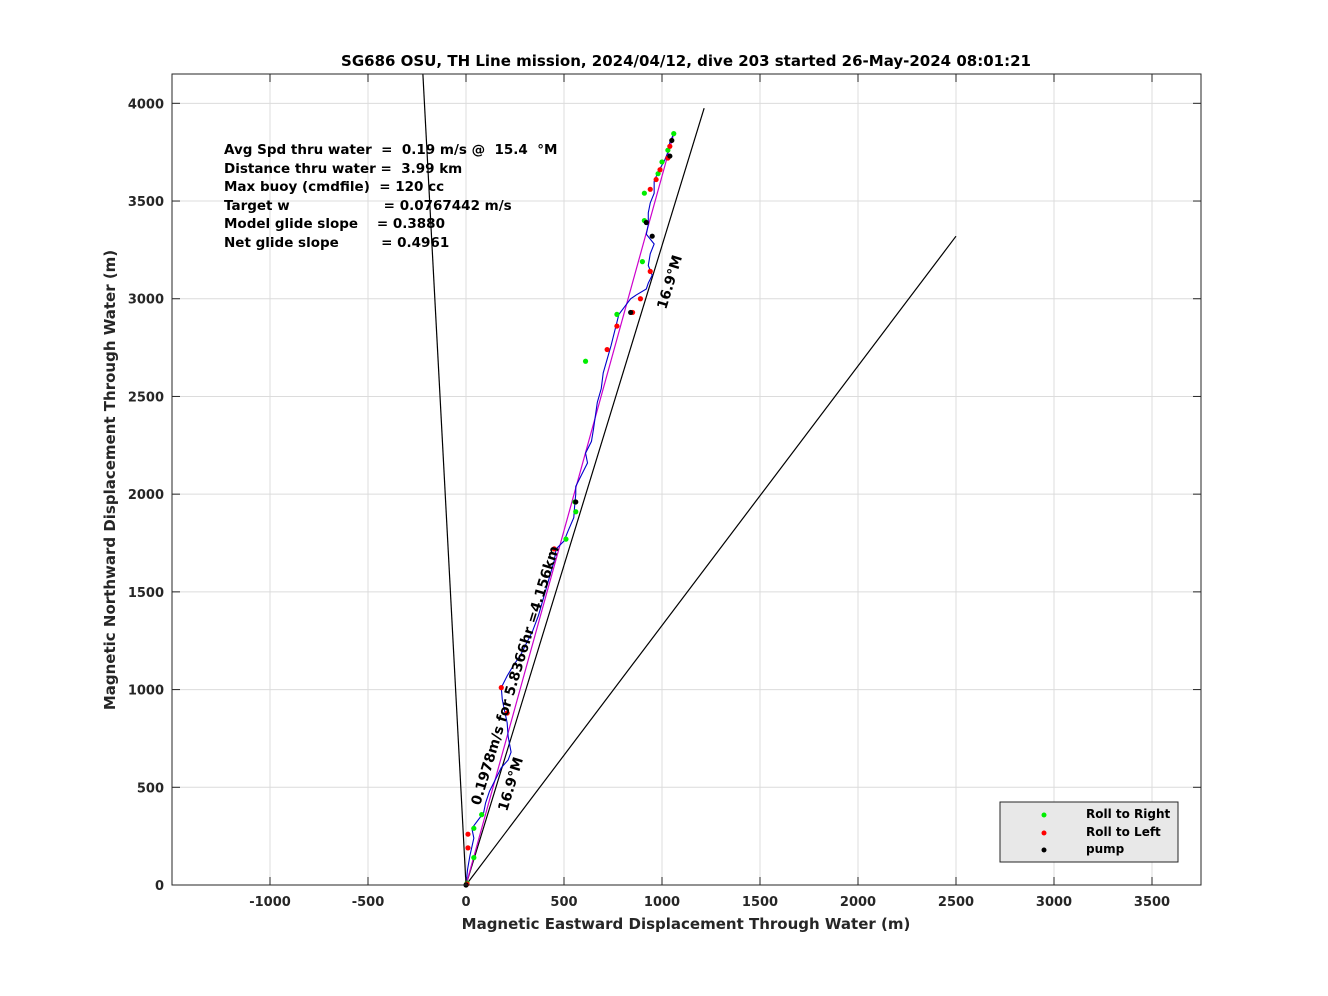  Describe the element at coordinates (390, 150) in the screenshot. I see `stat-avg-speed: Avg Spd thru water = 0.19 m/s @ 15.4 °M` at that location.